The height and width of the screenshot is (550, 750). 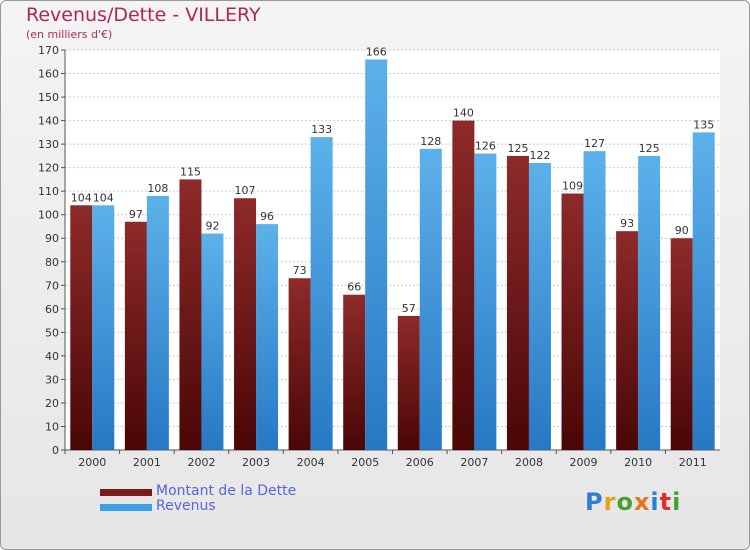 I want to click on y-tick-label: 150, so click(x=48, y=97).